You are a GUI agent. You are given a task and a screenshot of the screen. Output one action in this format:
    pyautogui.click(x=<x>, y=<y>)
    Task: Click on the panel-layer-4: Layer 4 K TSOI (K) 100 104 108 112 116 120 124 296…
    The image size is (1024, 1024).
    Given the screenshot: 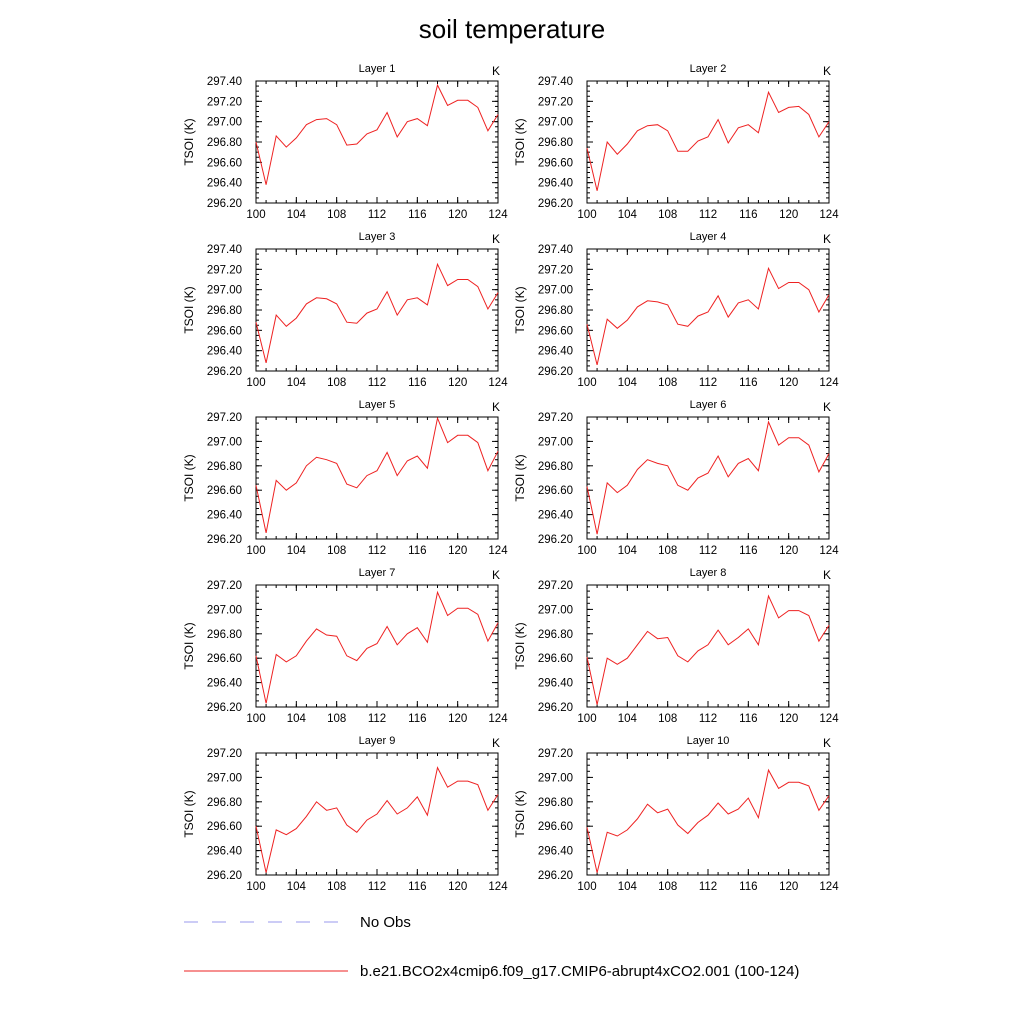 What is the action you would take?
    pyautogui.click(x=676, y=310)
    